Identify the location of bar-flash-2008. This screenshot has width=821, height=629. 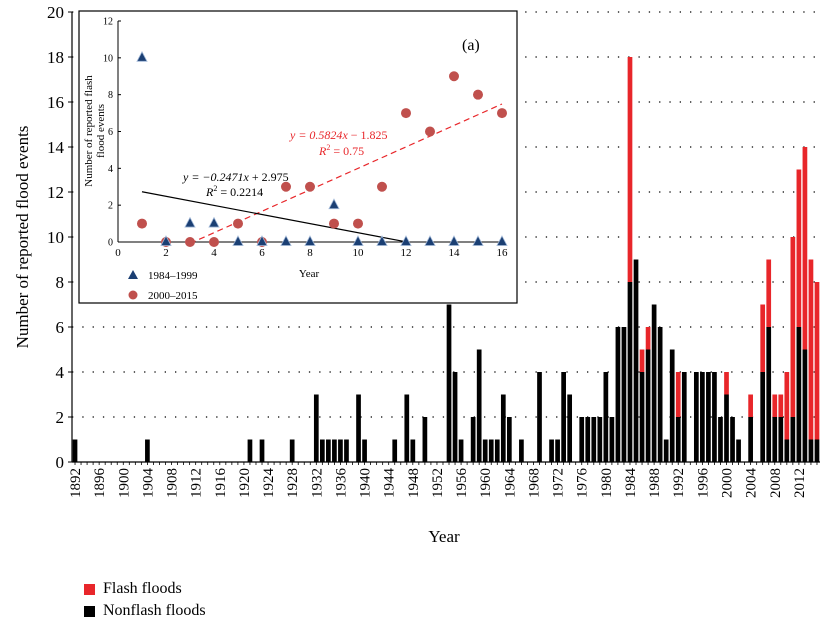
(775, 405).